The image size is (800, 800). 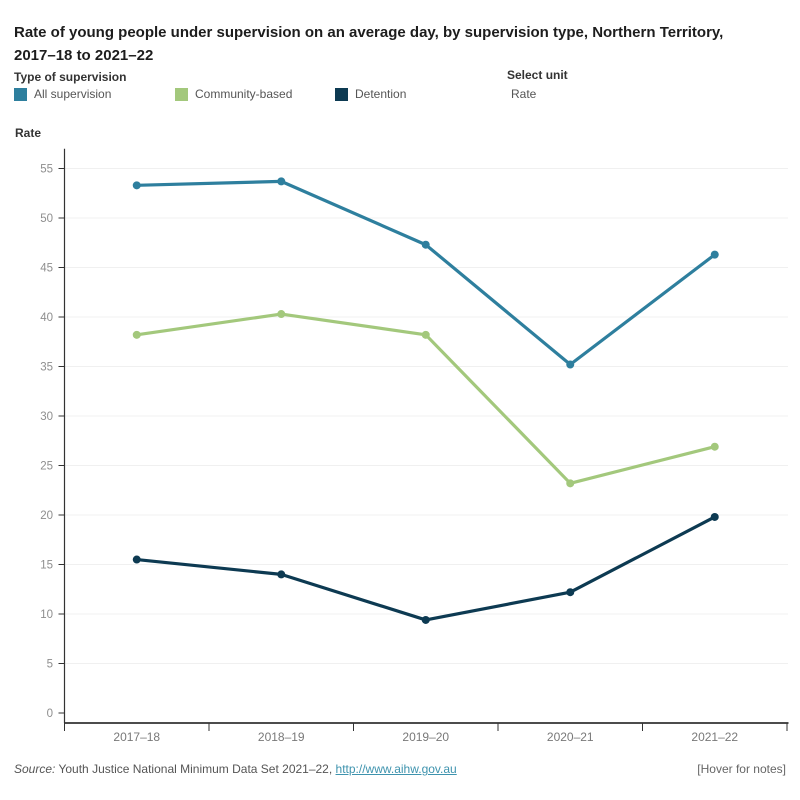 What do you see at coordinates (50, 714) in the screenshot?
I see `y-tick-label: 0` at bounding box center [50, 714].